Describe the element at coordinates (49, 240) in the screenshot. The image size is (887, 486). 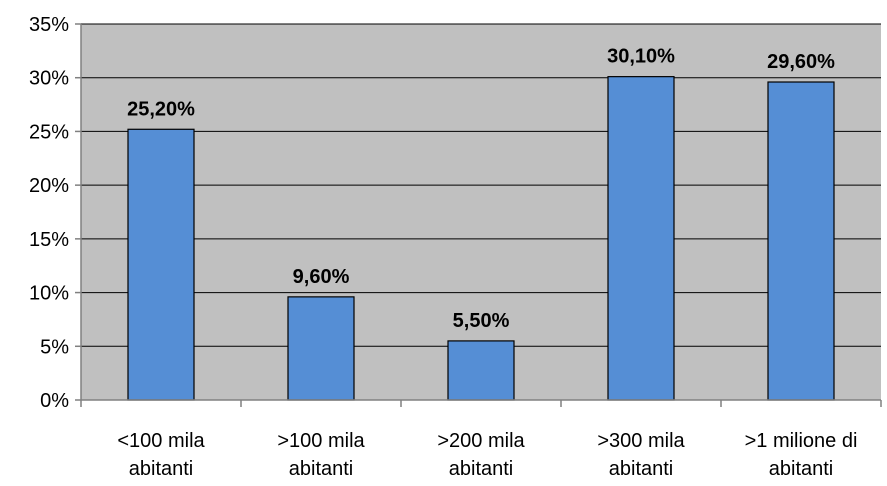
I see `y-tick-label: 15%` at that location.